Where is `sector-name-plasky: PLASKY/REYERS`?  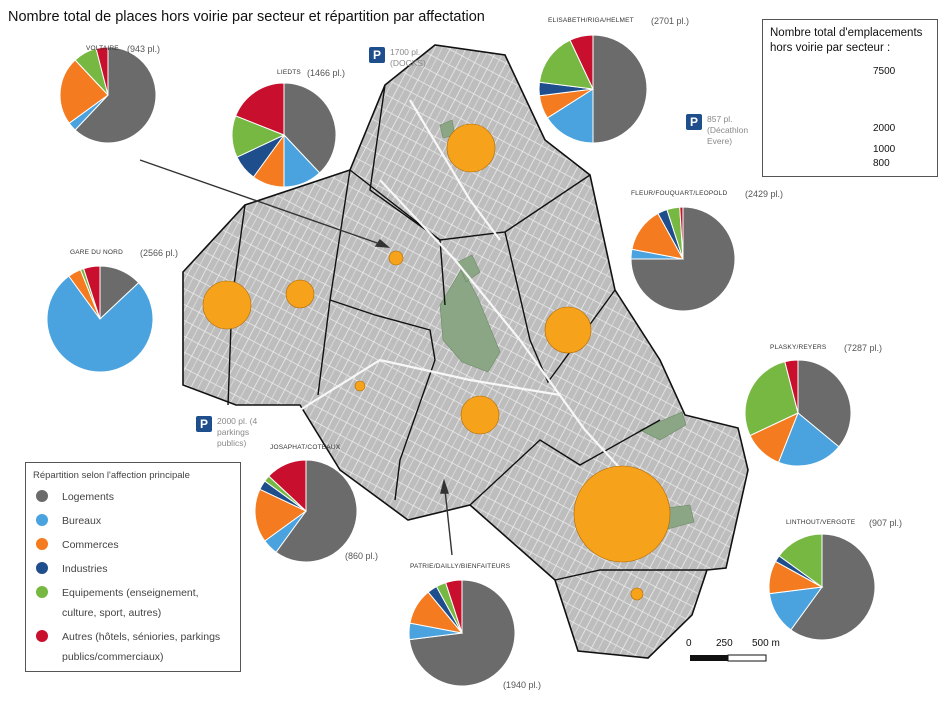
sector-name-plasky: PLASKY/REYERS is located at coordinates (798, 347).